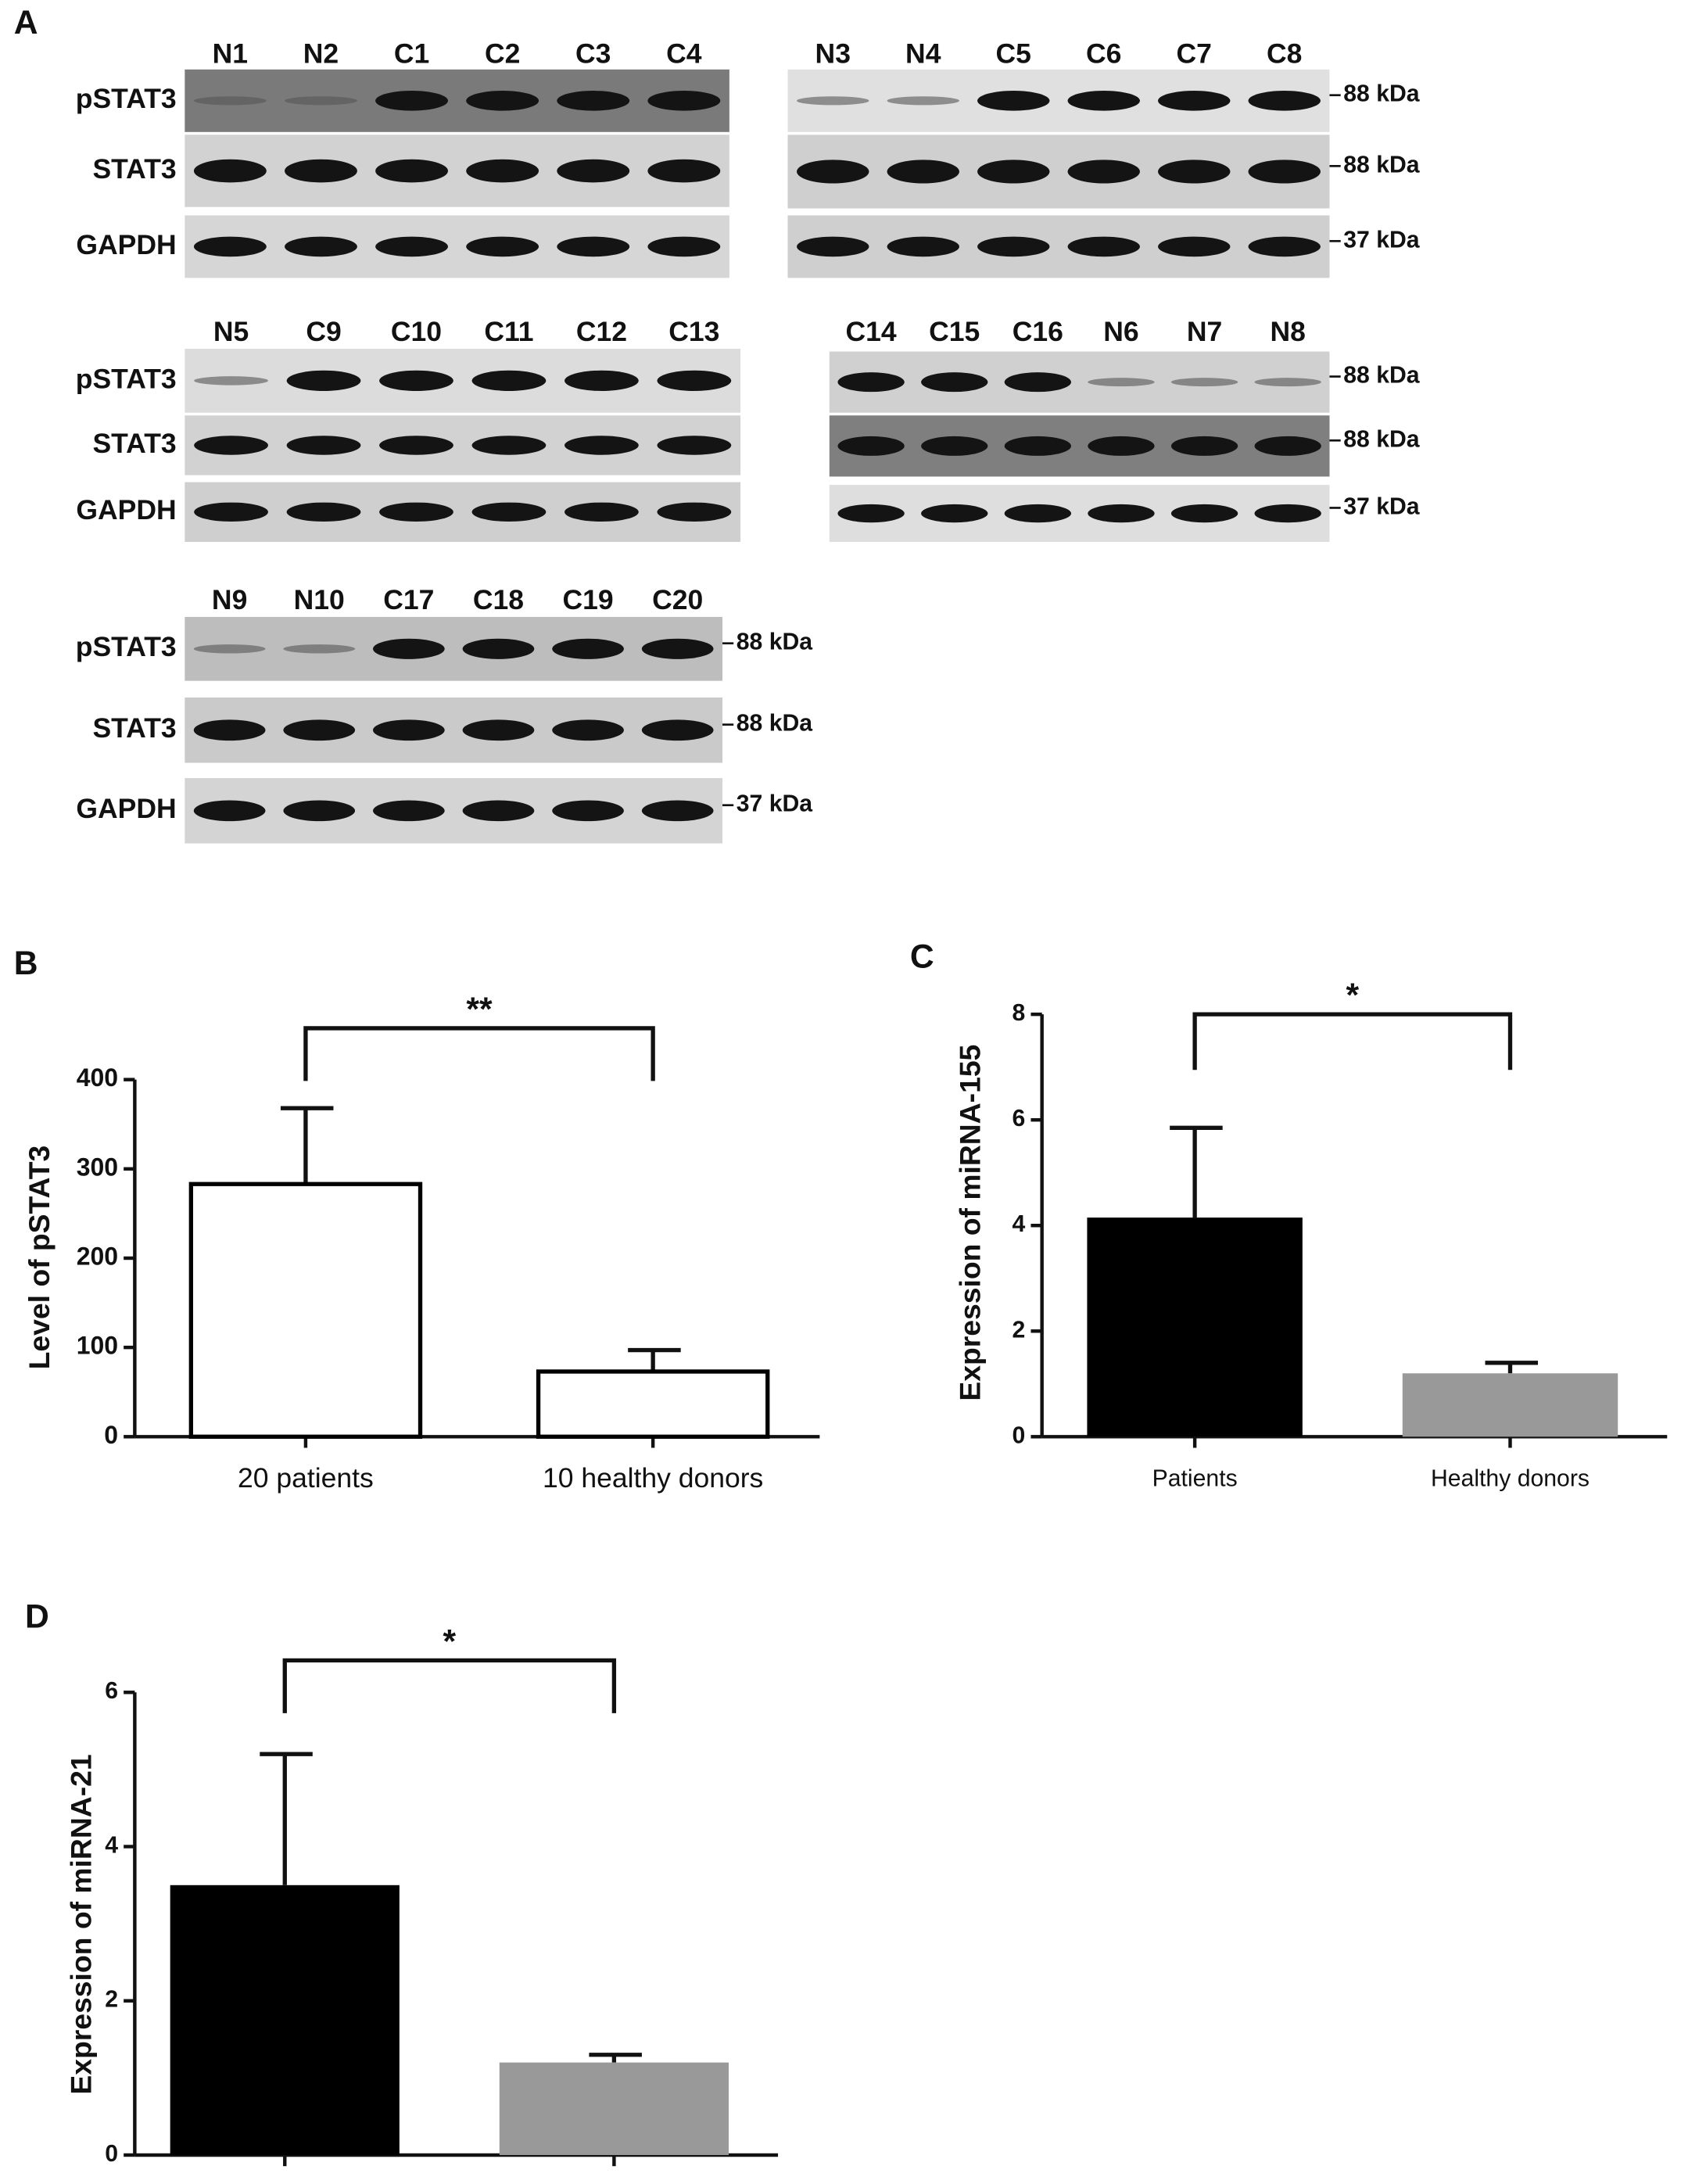  I want to click on x-tick-label: Patients, so click(285, 2182).